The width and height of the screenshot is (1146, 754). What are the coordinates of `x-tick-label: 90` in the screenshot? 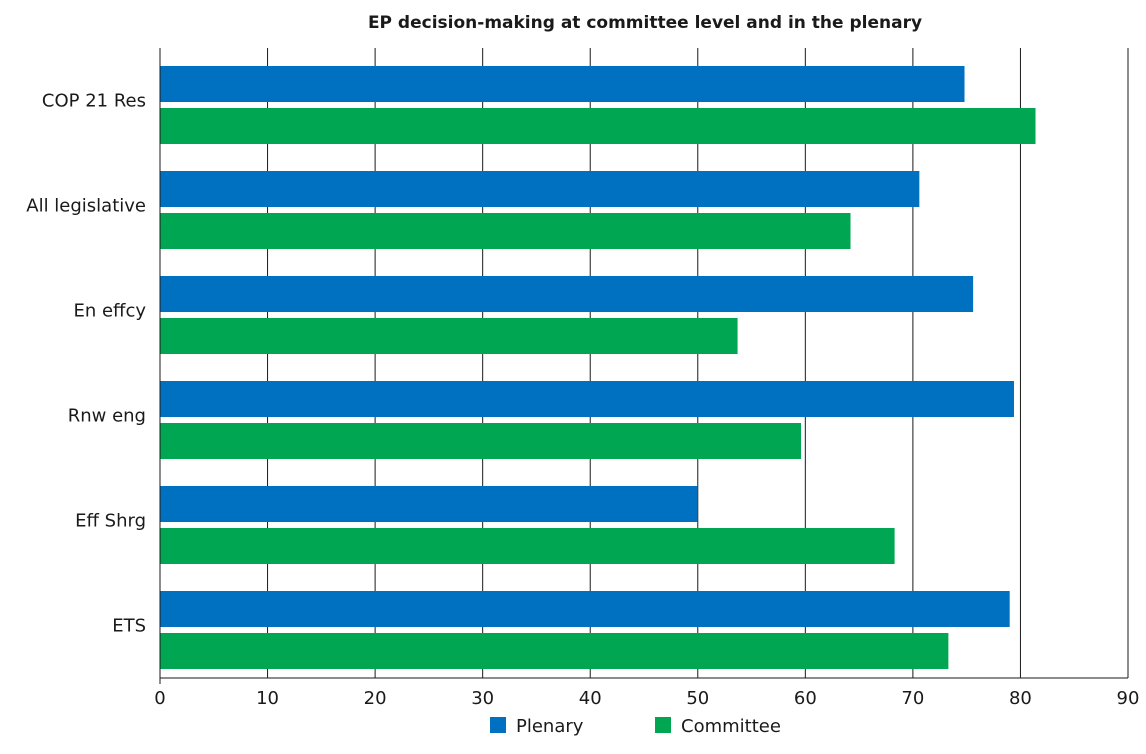 It's located at (1128, 698).